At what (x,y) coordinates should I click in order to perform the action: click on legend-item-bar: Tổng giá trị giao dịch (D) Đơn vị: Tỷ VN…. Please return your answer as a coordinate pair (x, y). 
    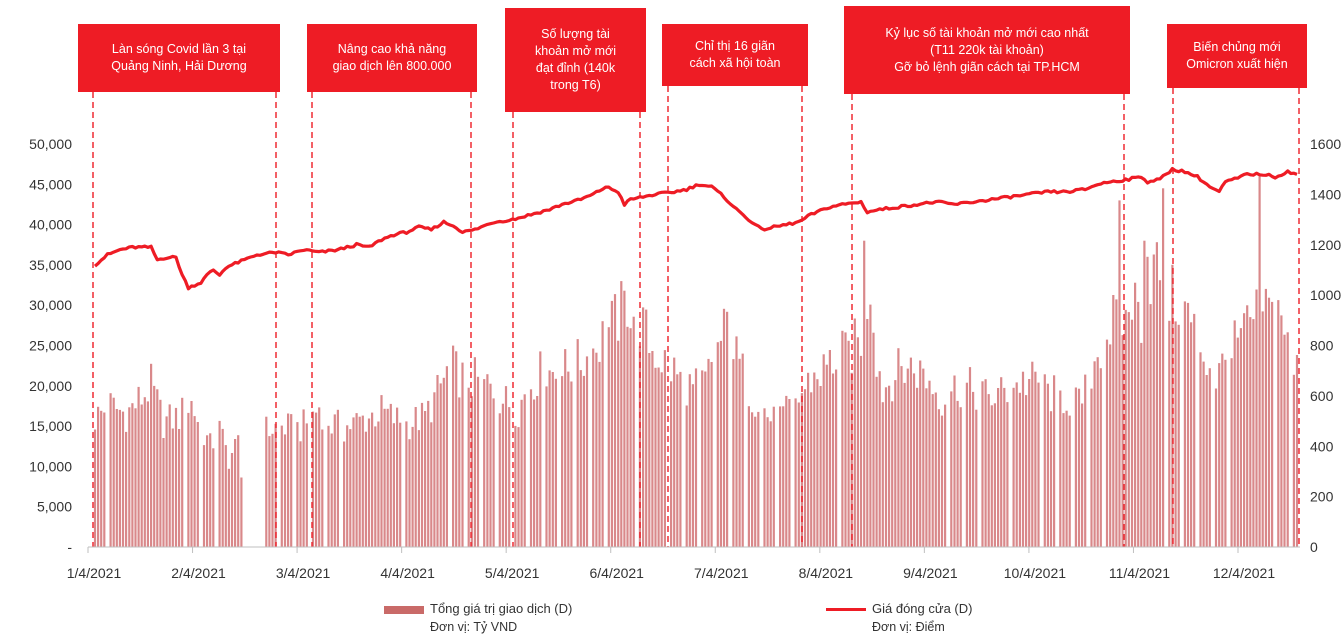
    Looking at the image, I should click on (478, 618).